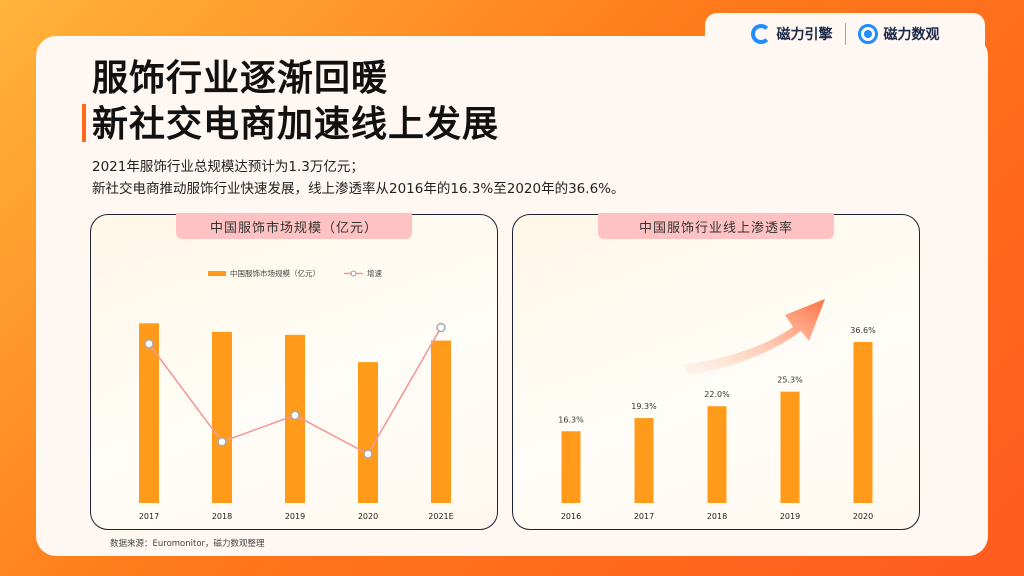 Image resolution: width=1024 pixels, height=576 pixels. What do you see at coordinates (790, 380) in the screenshot?
I see `data-label: 25.3%` at bounding box center [790, 380].